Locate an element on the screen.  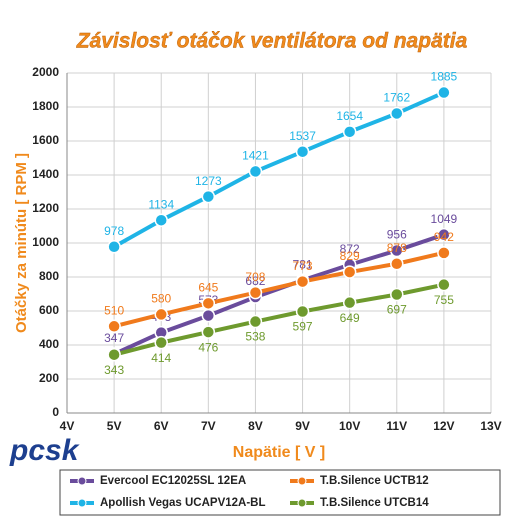
data-label: 1762 is located at coordinates (396, 98).